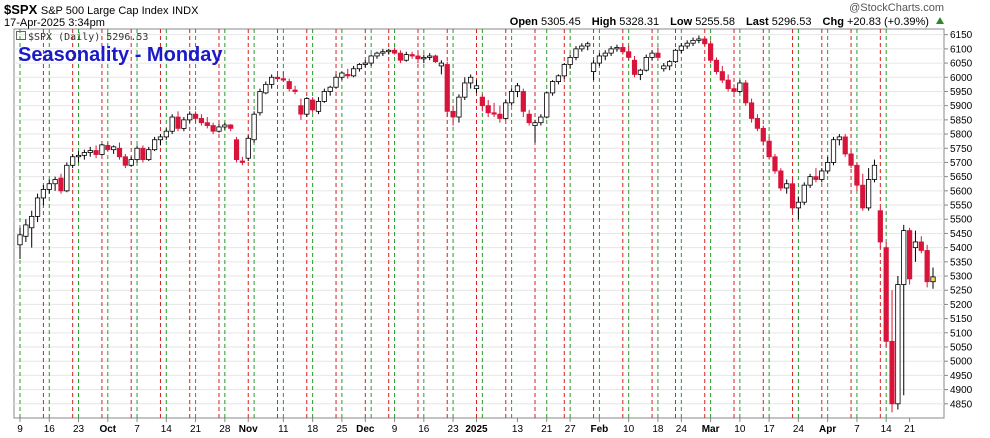 Image resolution: width=990 pixels, height=438 pixels. Describe the element at coordinates (961, 206) in the screenshot. I see `y-tick-label: 5550` at that location.